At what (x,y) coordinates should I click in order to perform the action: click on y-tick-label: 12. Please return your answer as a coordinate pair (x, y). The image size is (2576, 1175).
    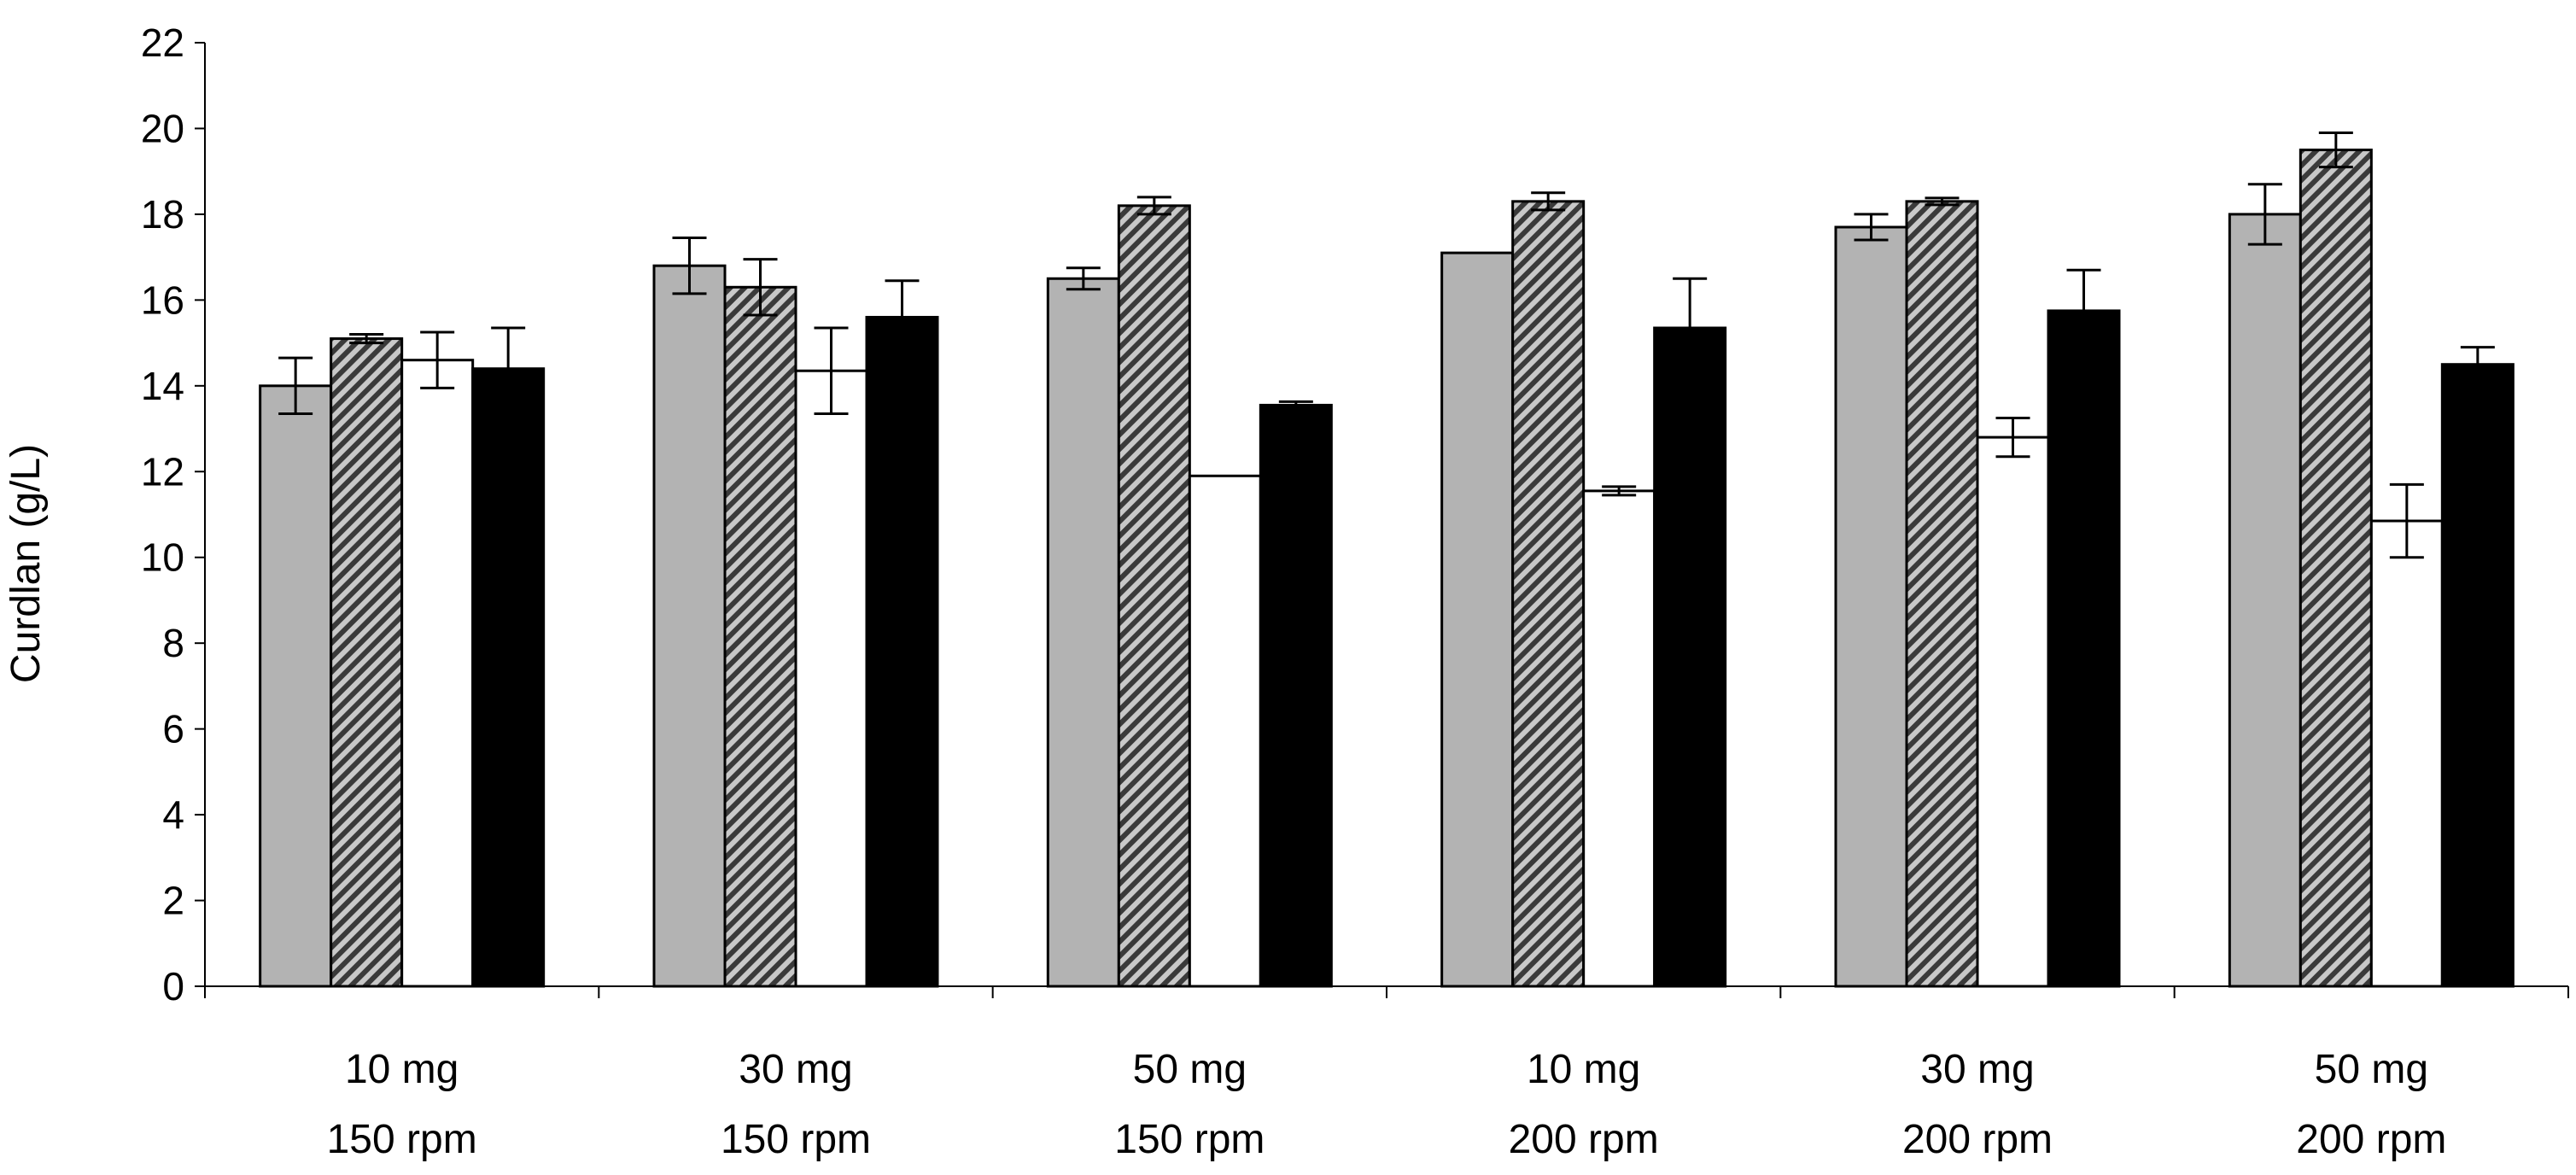
    Looking at the image, I should click on (162, 472).